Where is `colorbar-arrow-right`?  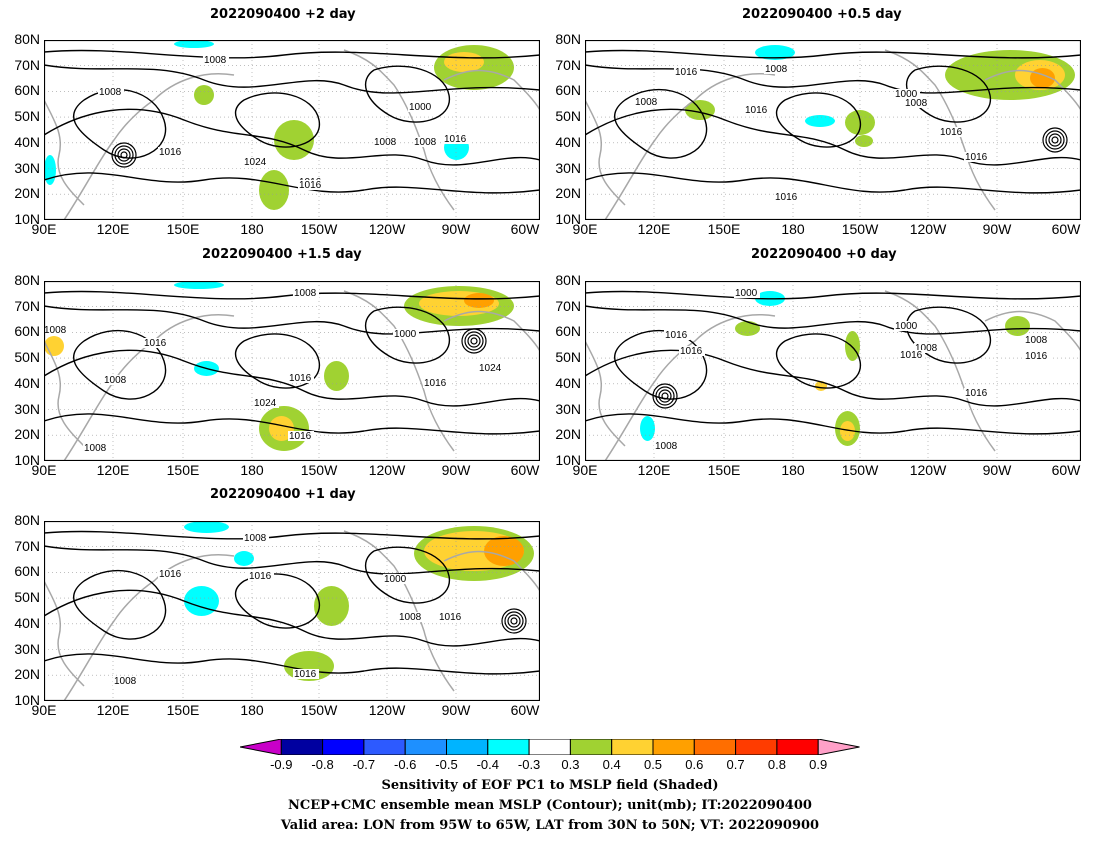
colorbar-arrow-right is located at coordinates (838, 747).